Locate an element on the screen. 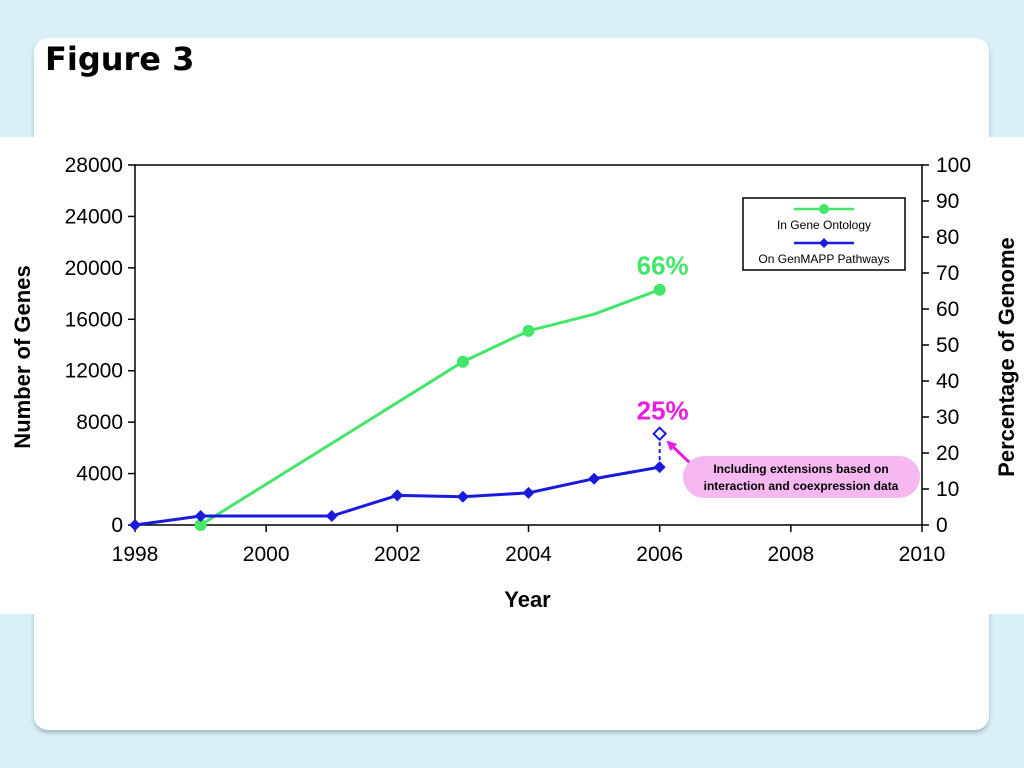  y-tick-label: 8000 is located at coordinates (99, 422).